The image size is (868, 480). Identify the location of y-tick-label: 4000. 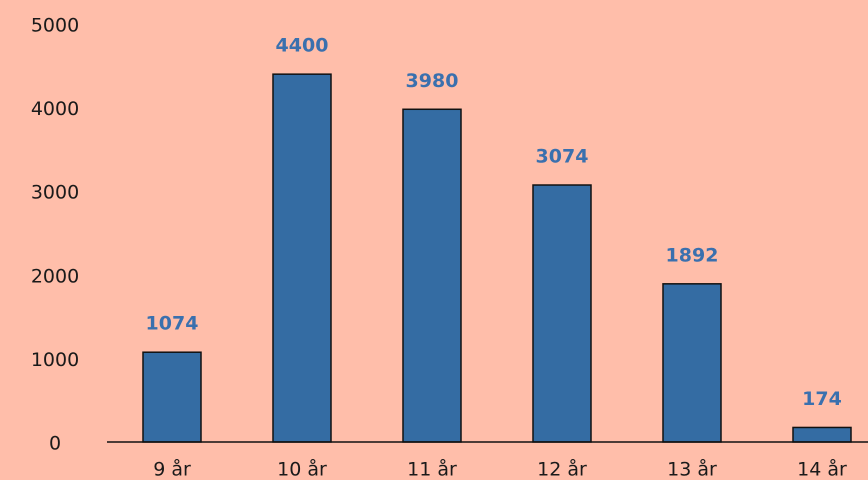
(55, 109).